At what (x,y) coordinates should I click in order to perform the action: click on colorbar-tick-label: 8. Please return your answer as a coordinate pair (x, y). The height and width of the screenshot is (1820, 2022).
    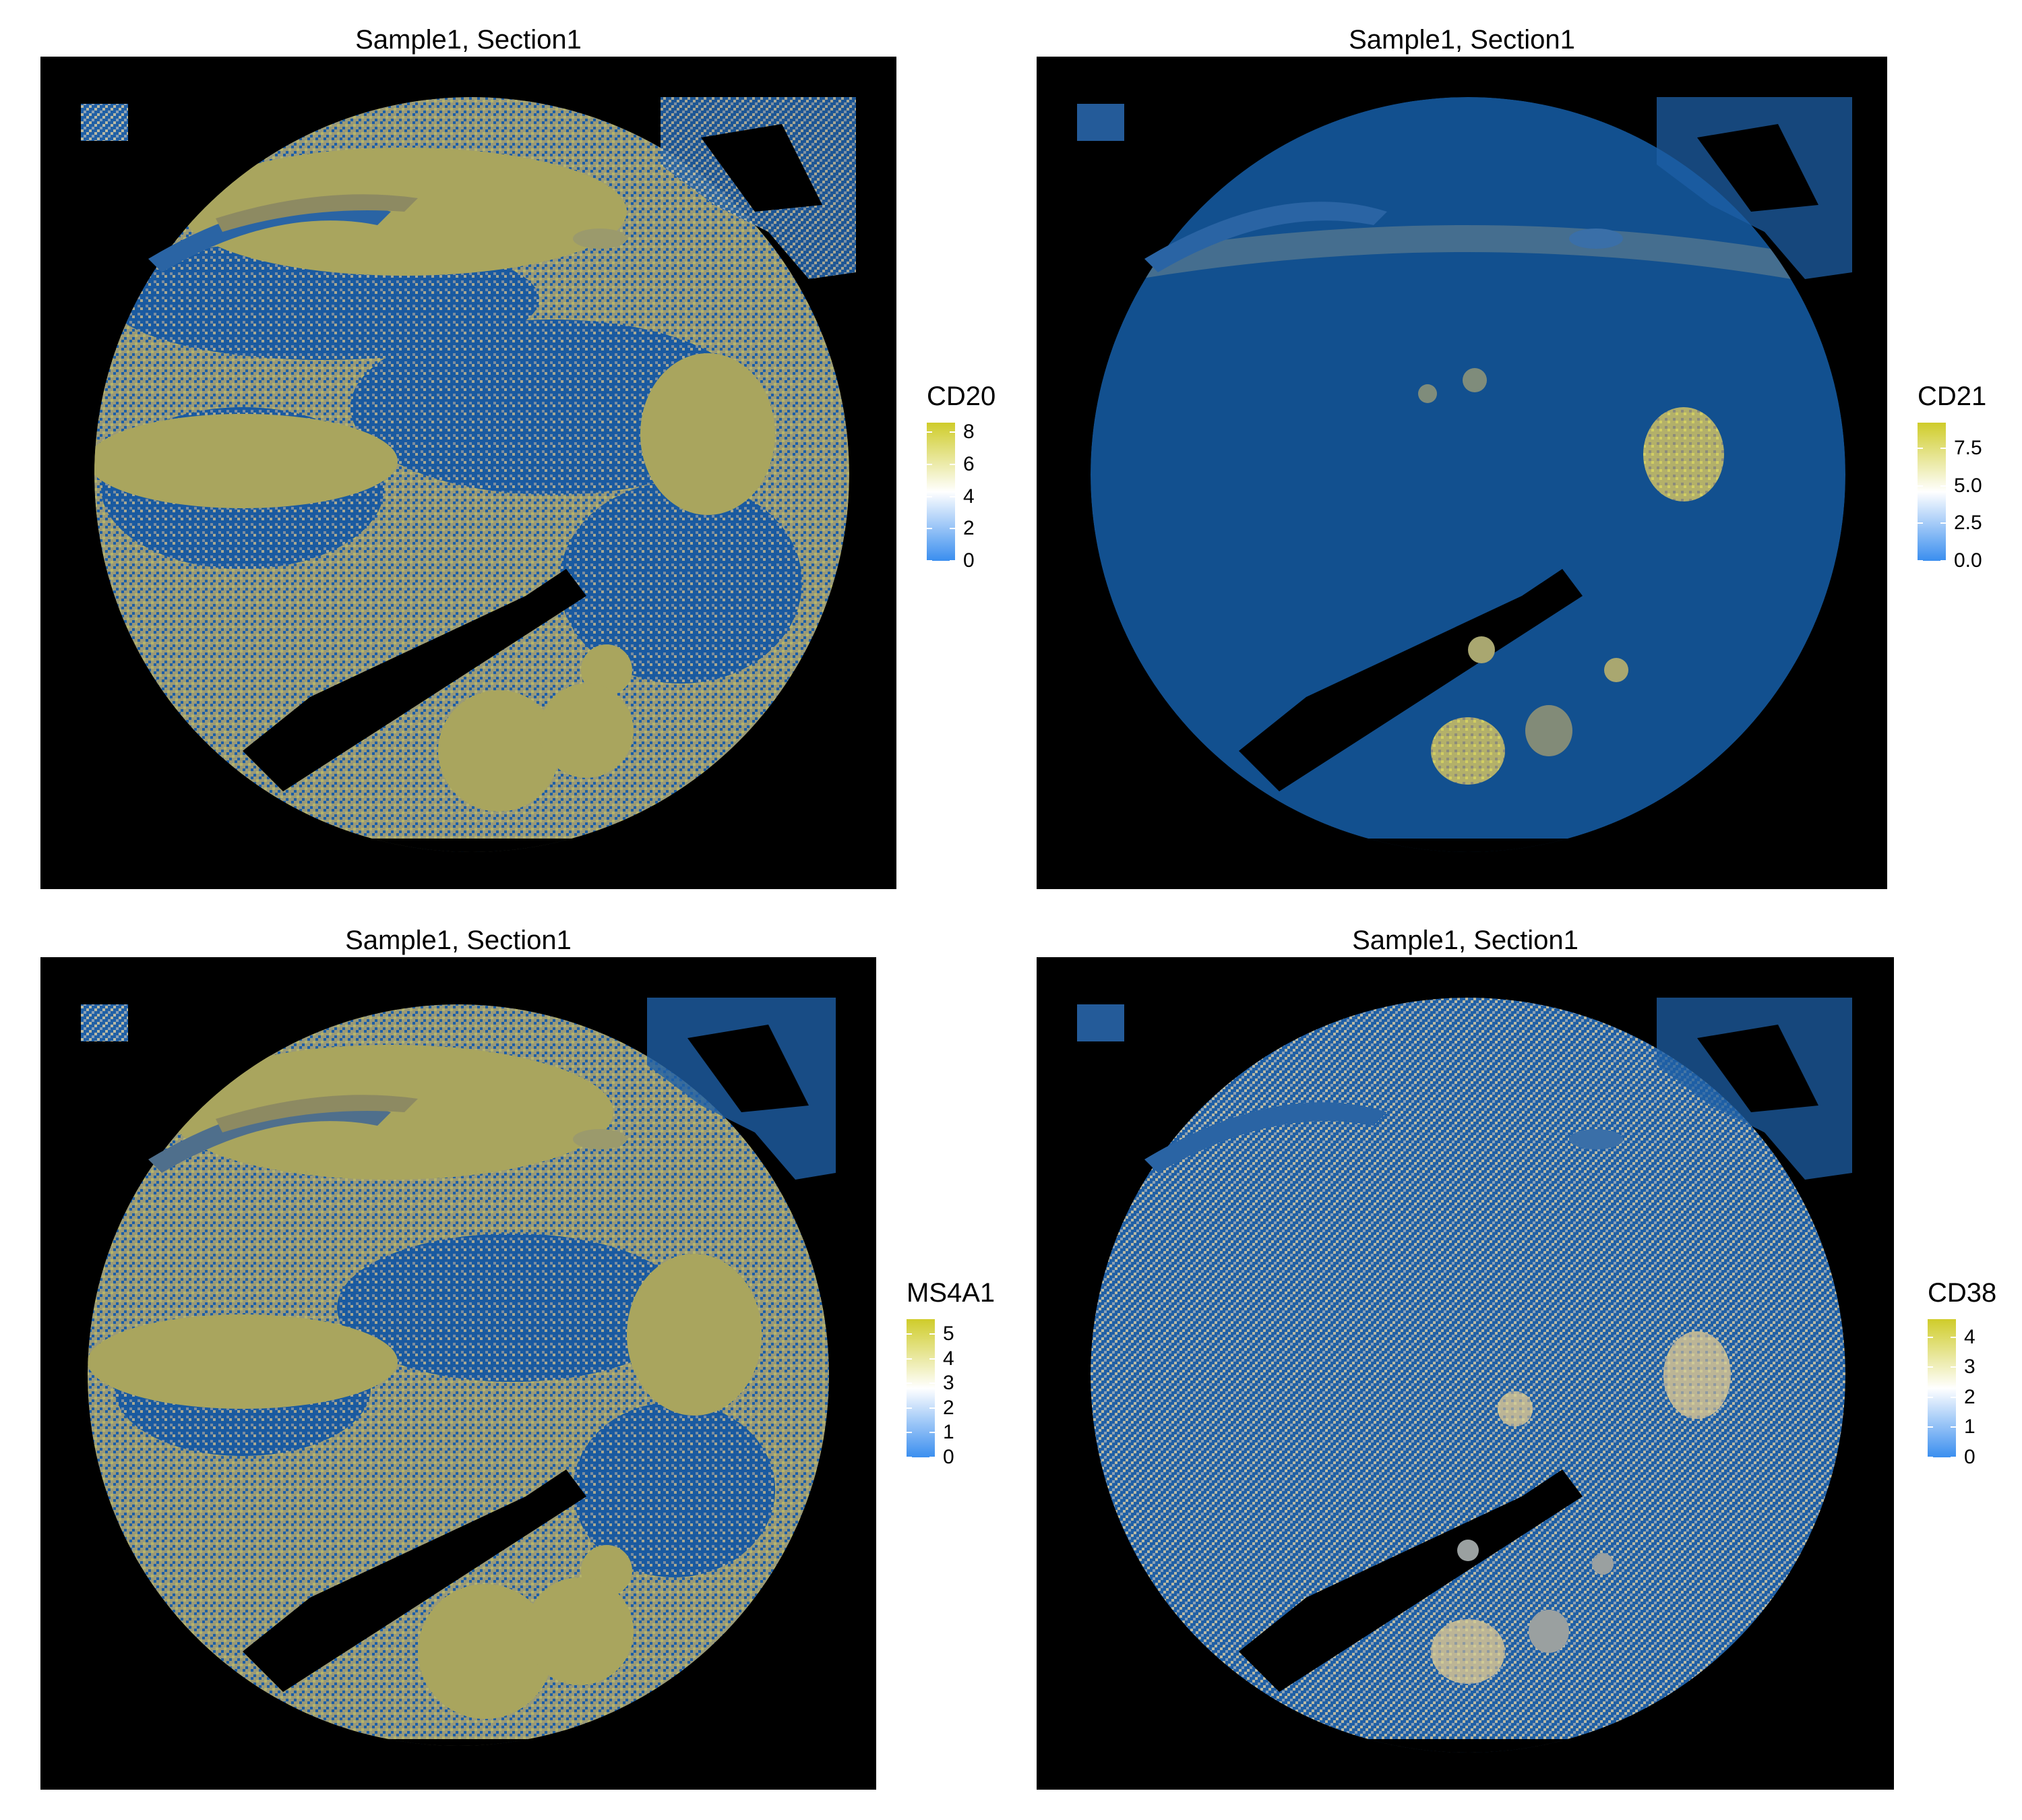
    Looking at the image, I should click on (969, 432).